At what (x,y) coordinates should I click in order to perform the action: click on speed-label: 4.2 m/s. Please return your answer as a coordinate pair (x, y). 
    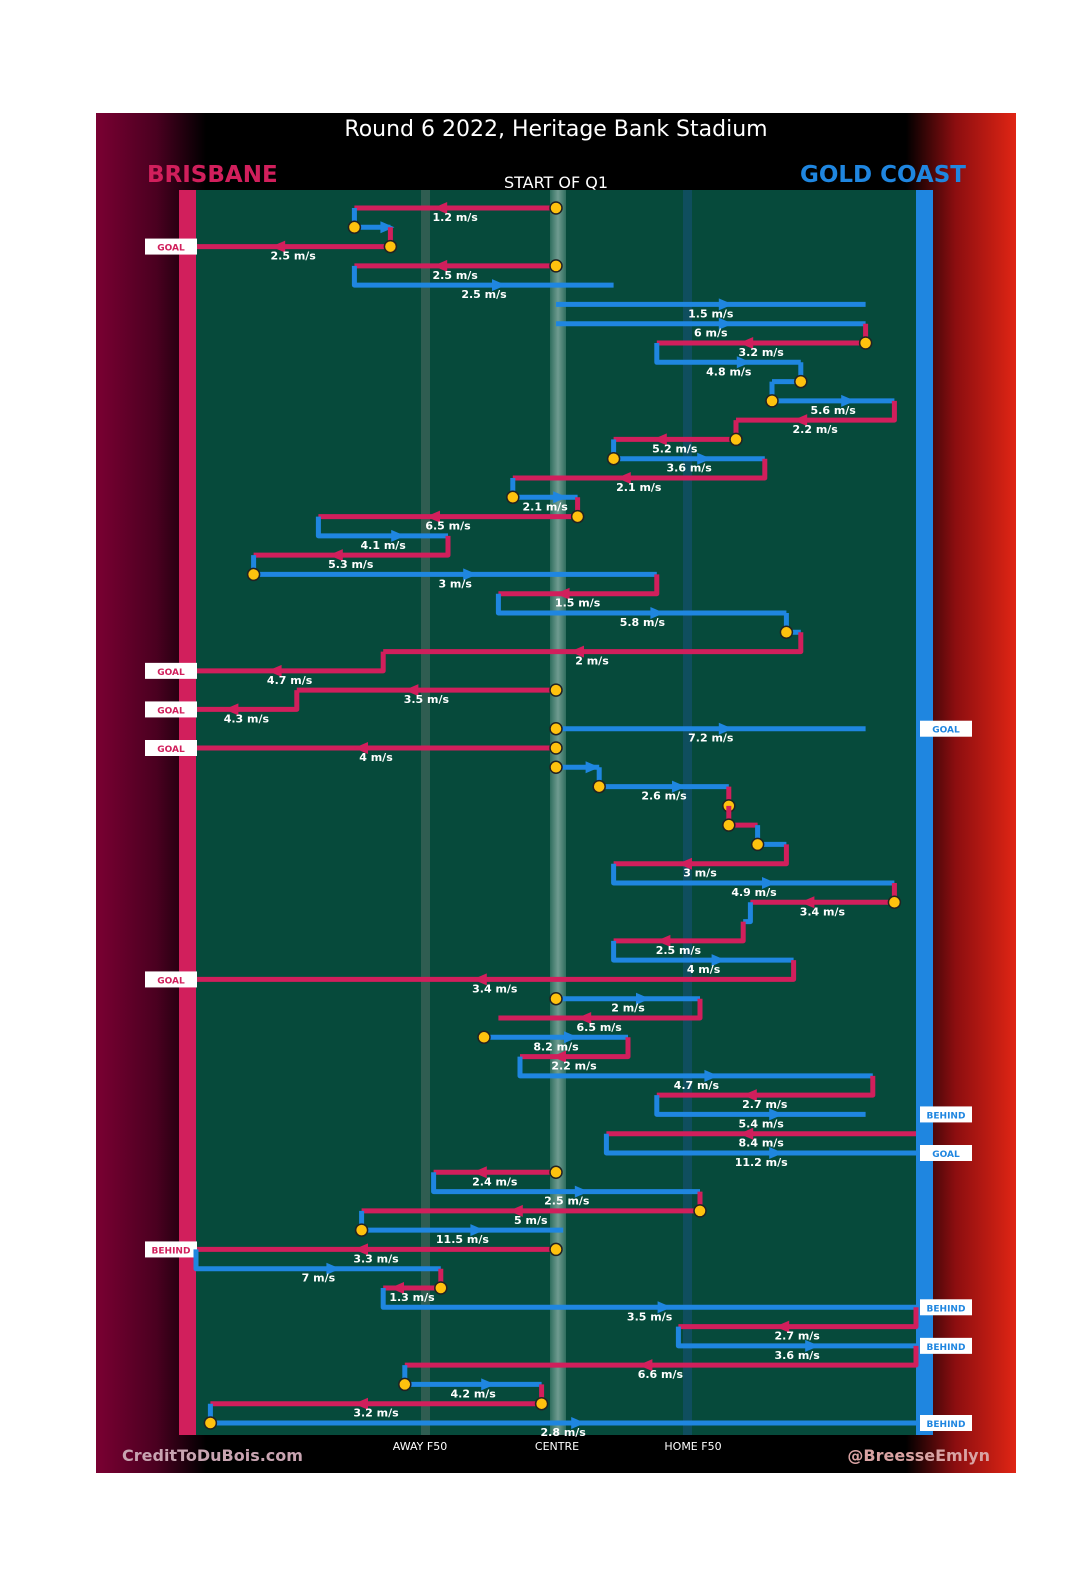
    Looking at the image, I should click on (474, 1393).